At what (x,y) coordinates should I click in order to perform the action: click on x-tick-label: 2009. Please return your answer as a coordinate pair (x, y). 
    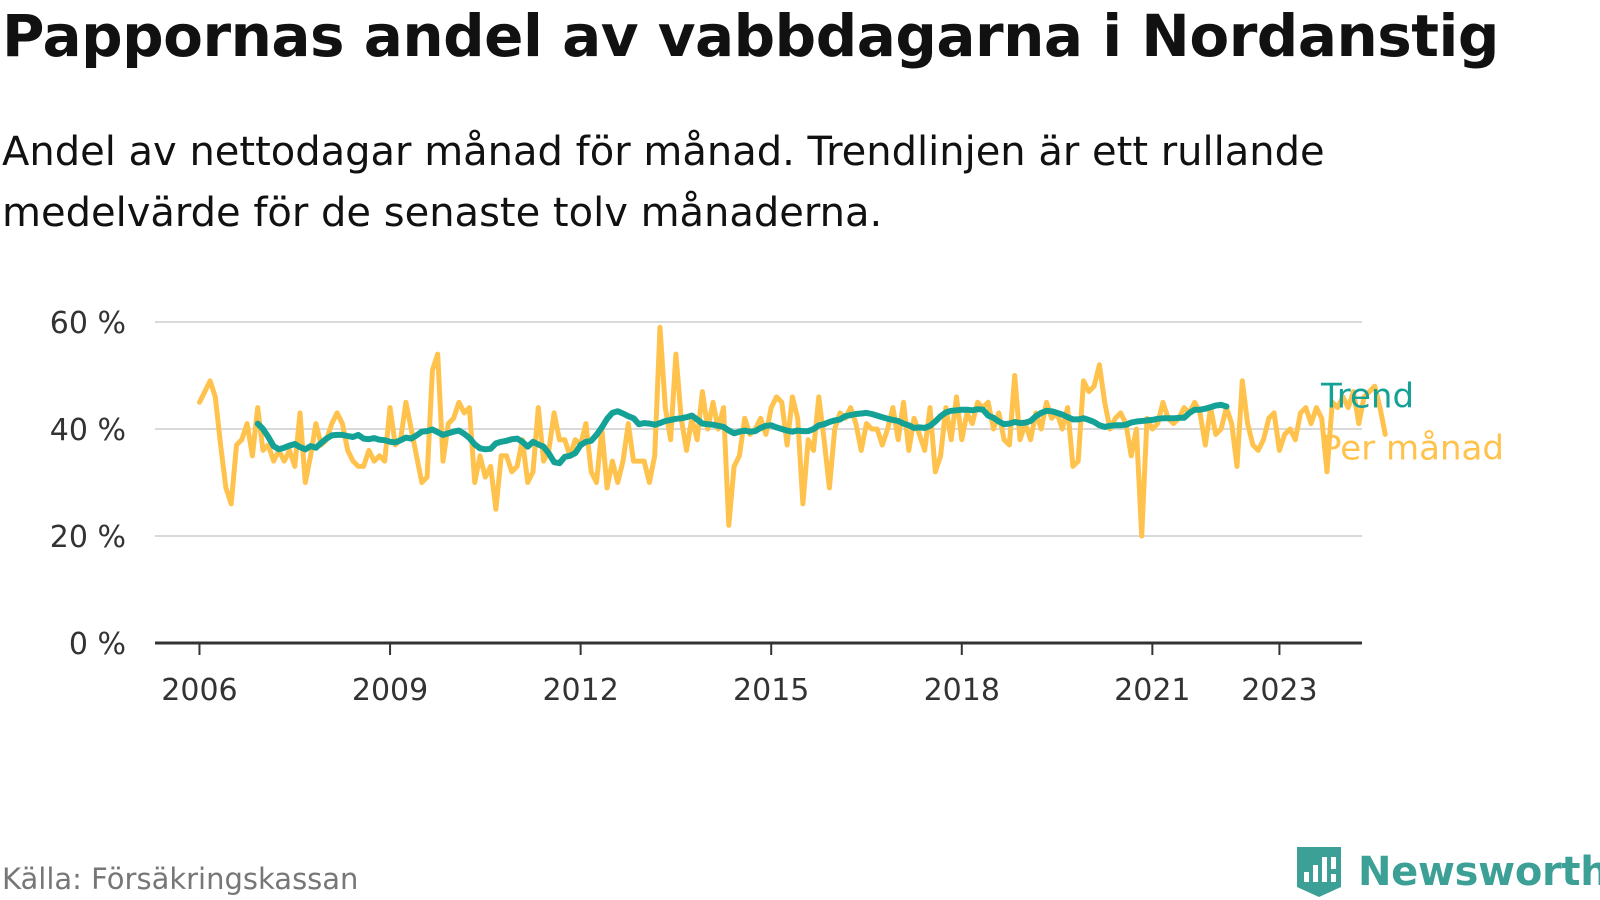
    Looking at the image, I should click on (390, 690).